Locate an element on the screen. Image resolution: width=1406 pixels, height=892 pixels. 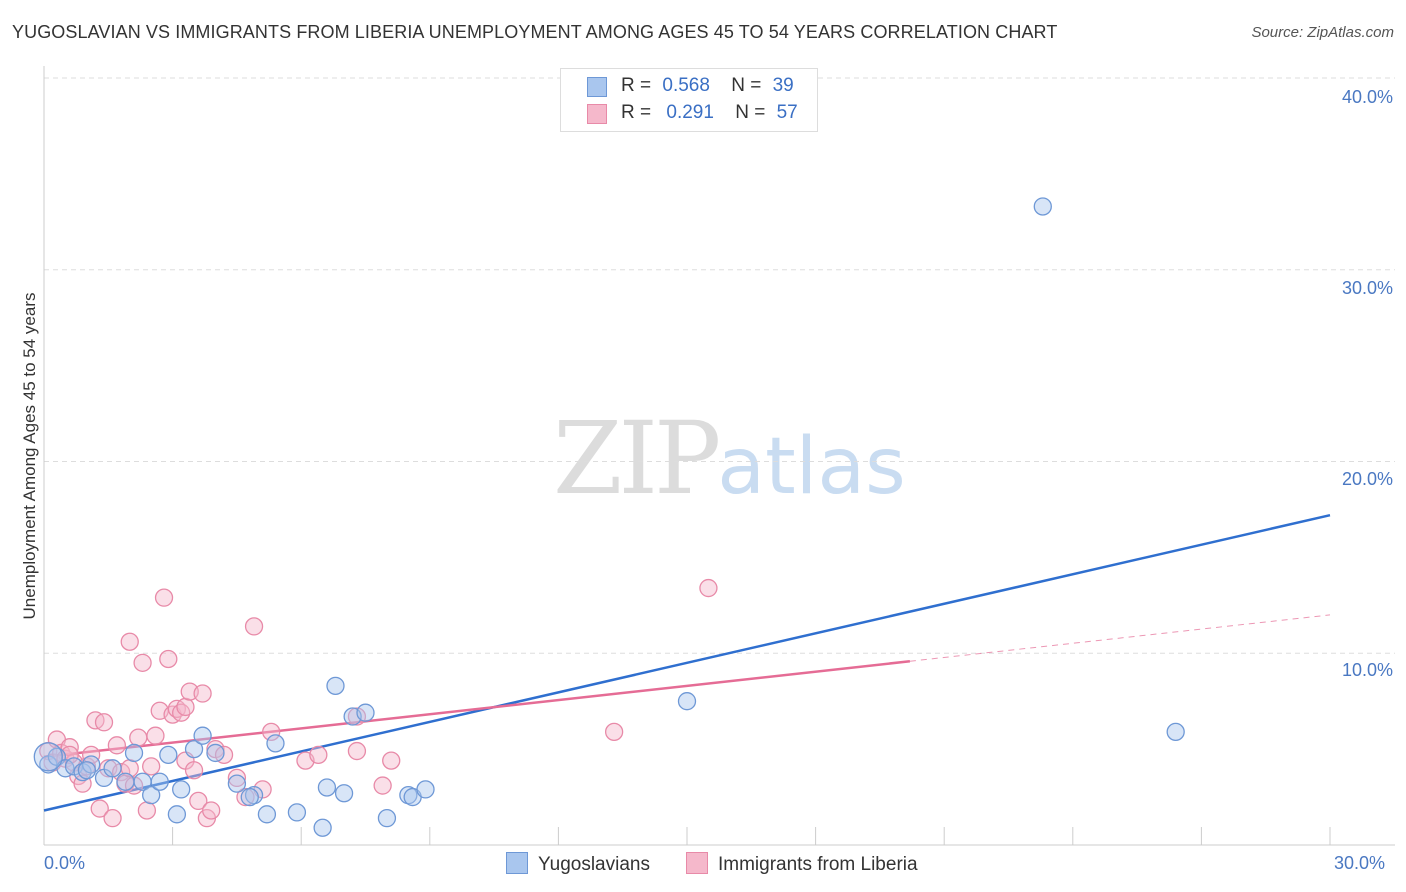
x-tick-label-max: 30.0% is located at coordinates (1360, 863).